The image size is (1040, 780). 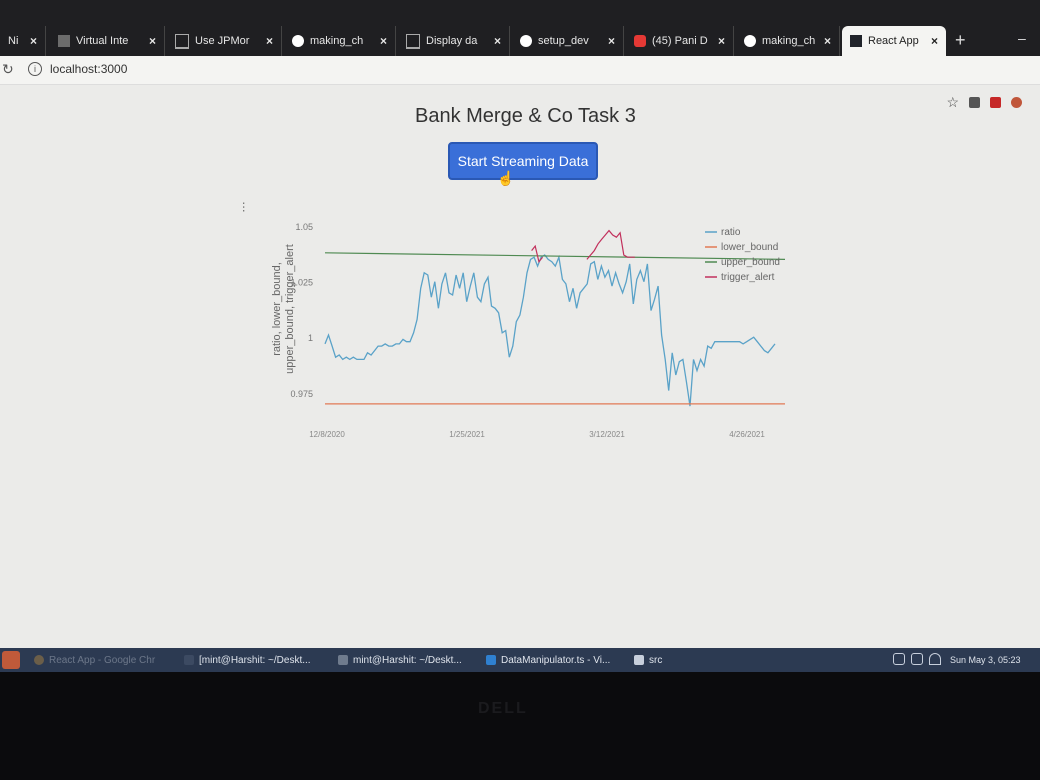 I want to click on wifi-icon, so click(x=935, y=659).